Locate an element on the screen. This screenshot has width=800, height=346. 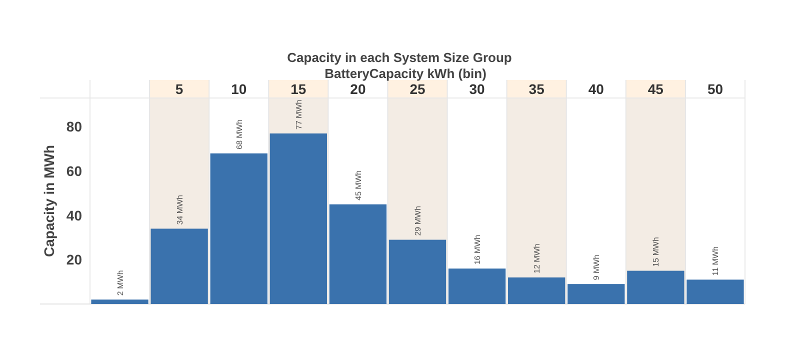
data-label: 29 MWh is located at coordinates (418, 221).